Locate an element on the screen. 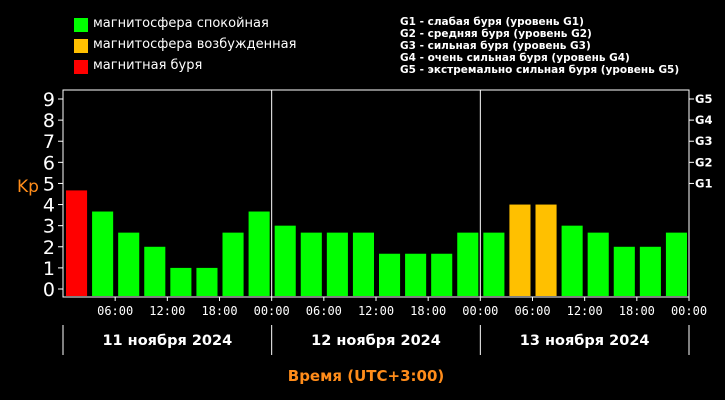  y-tick-label: 7 is located at coordinates (49, 142).